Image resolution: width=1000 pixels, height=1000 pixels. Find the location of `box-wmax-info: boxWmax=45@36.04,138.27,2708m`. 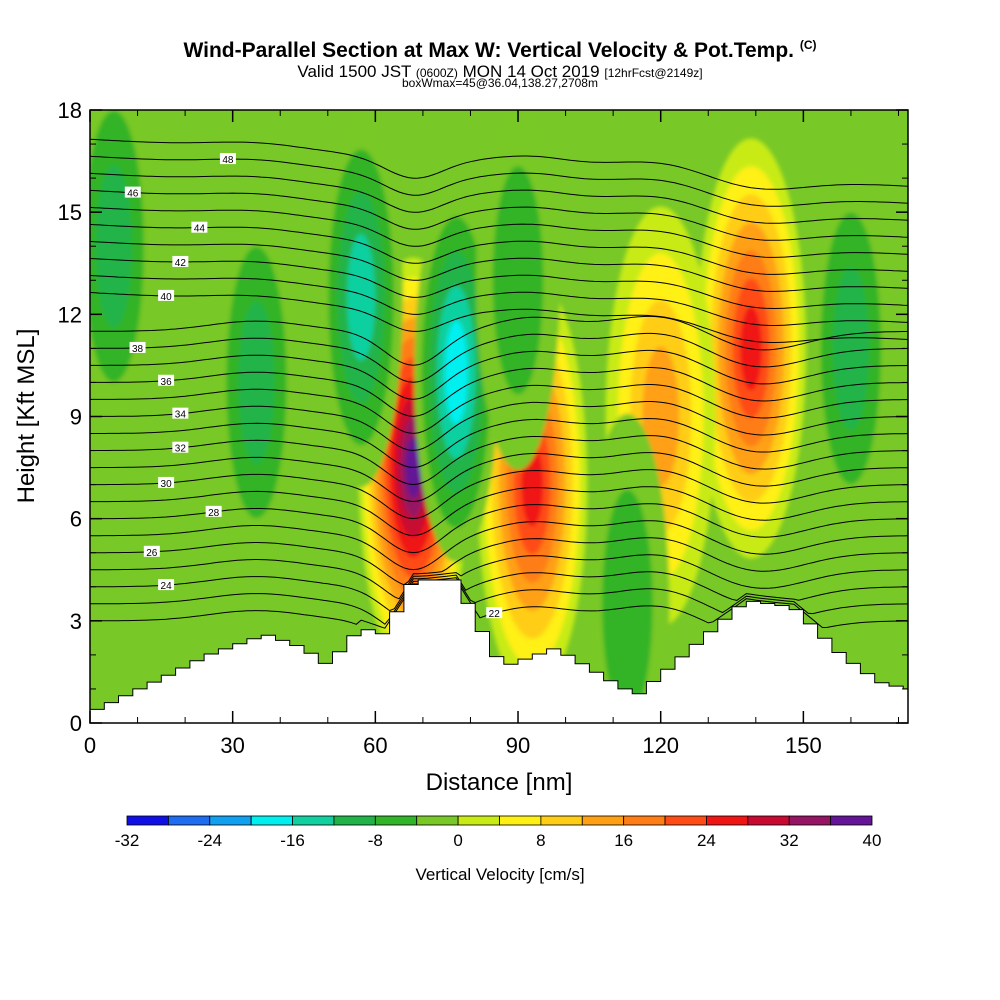

box-wmax-info: boxWmax=45@36.04,138.27,2708m is located at coordinates (500, 83).